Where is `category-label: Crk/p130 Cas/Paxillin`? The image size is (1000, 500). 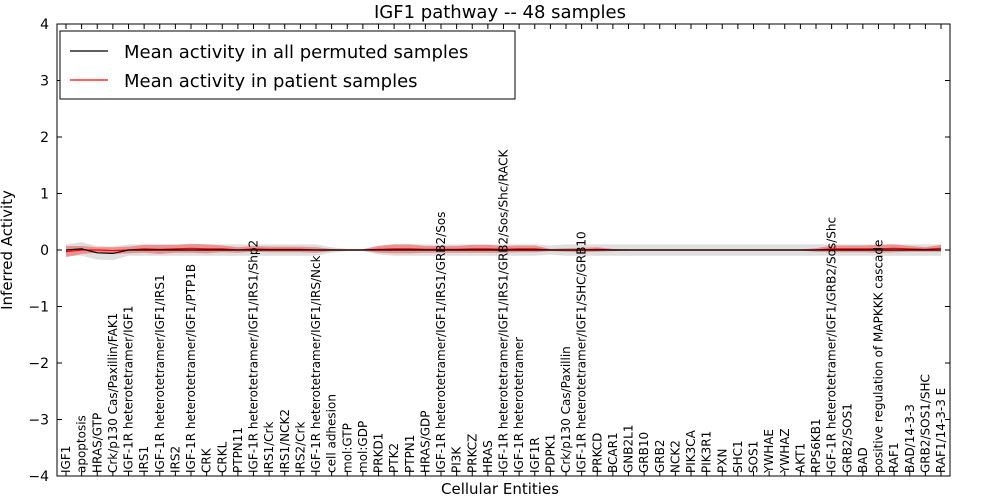 category-label: Crk/p130 Cas/Paxillin is located at coordinates (566, 409).